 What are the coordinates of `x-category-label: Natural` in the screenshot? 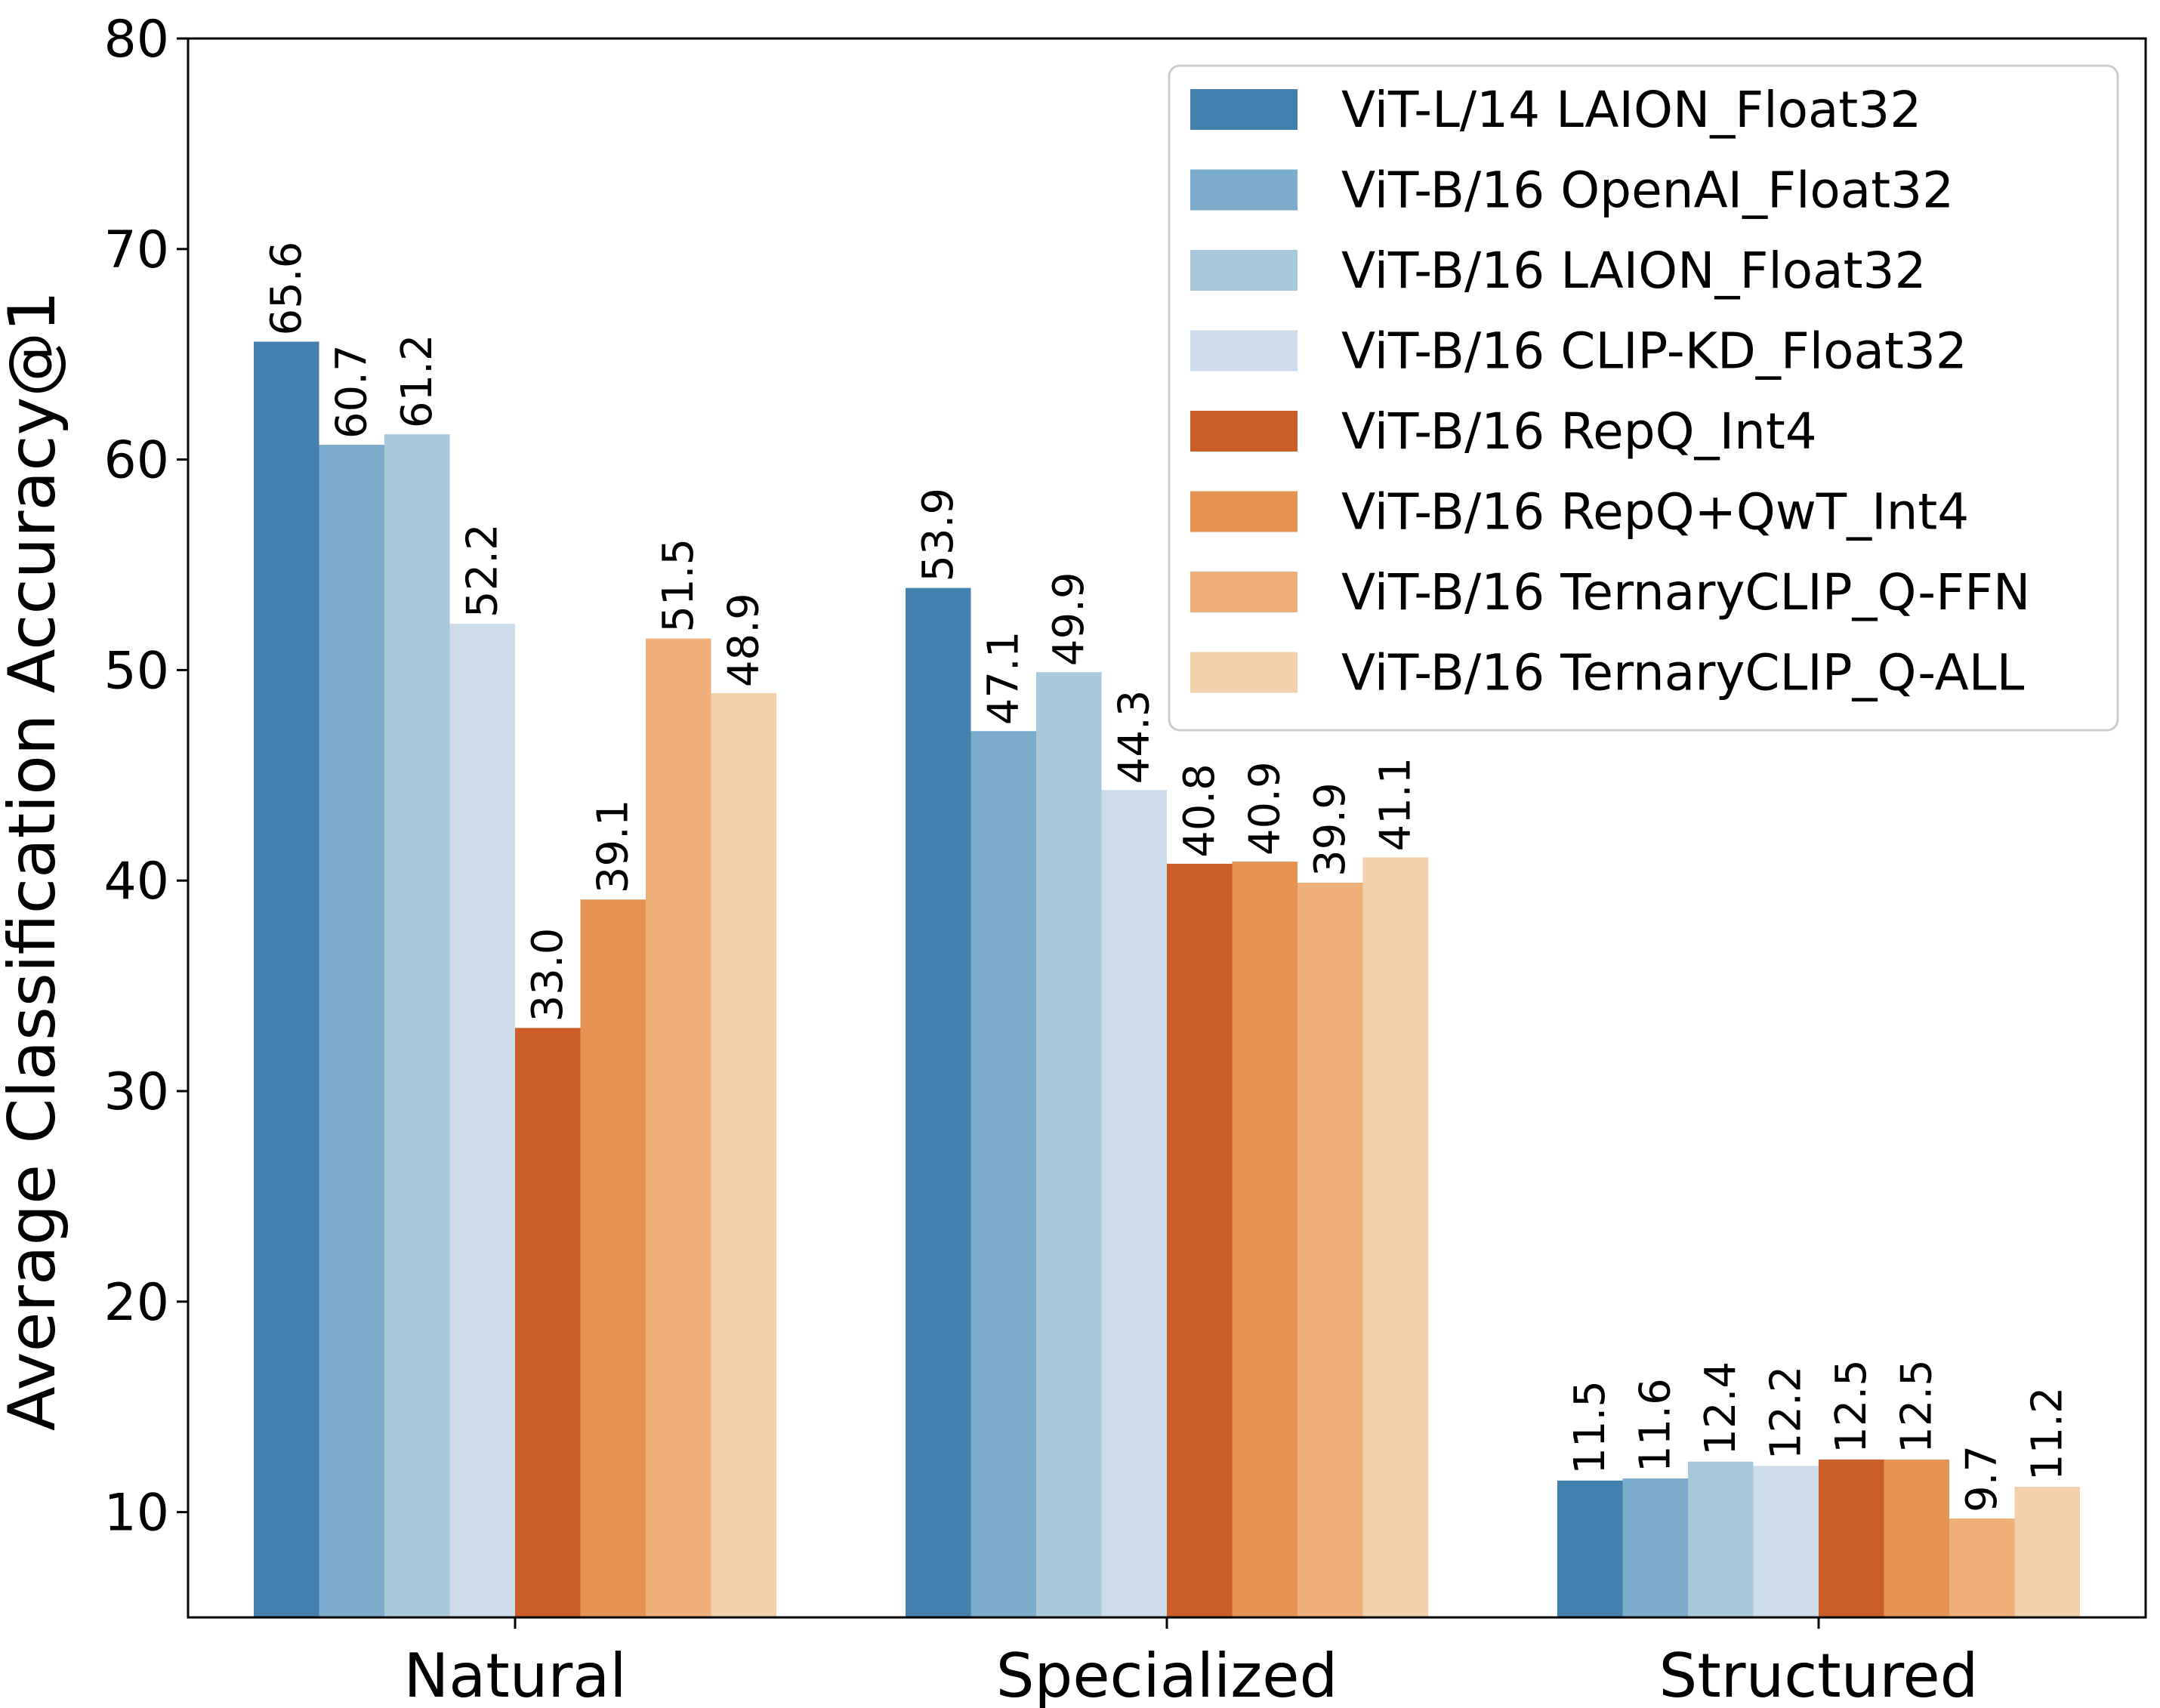 It's located at (514, 1675).